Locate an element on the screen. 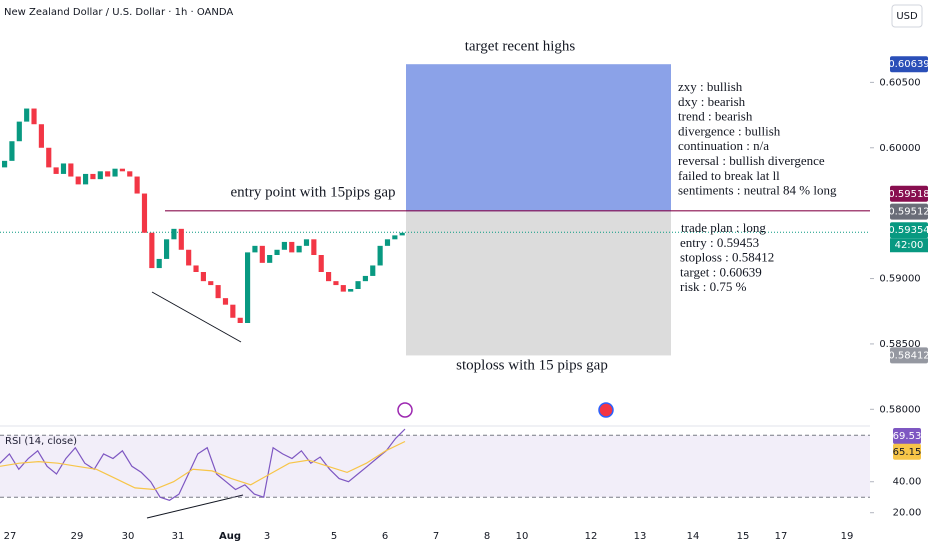  countdown: 42:00 is located at coordinates (909, 245).